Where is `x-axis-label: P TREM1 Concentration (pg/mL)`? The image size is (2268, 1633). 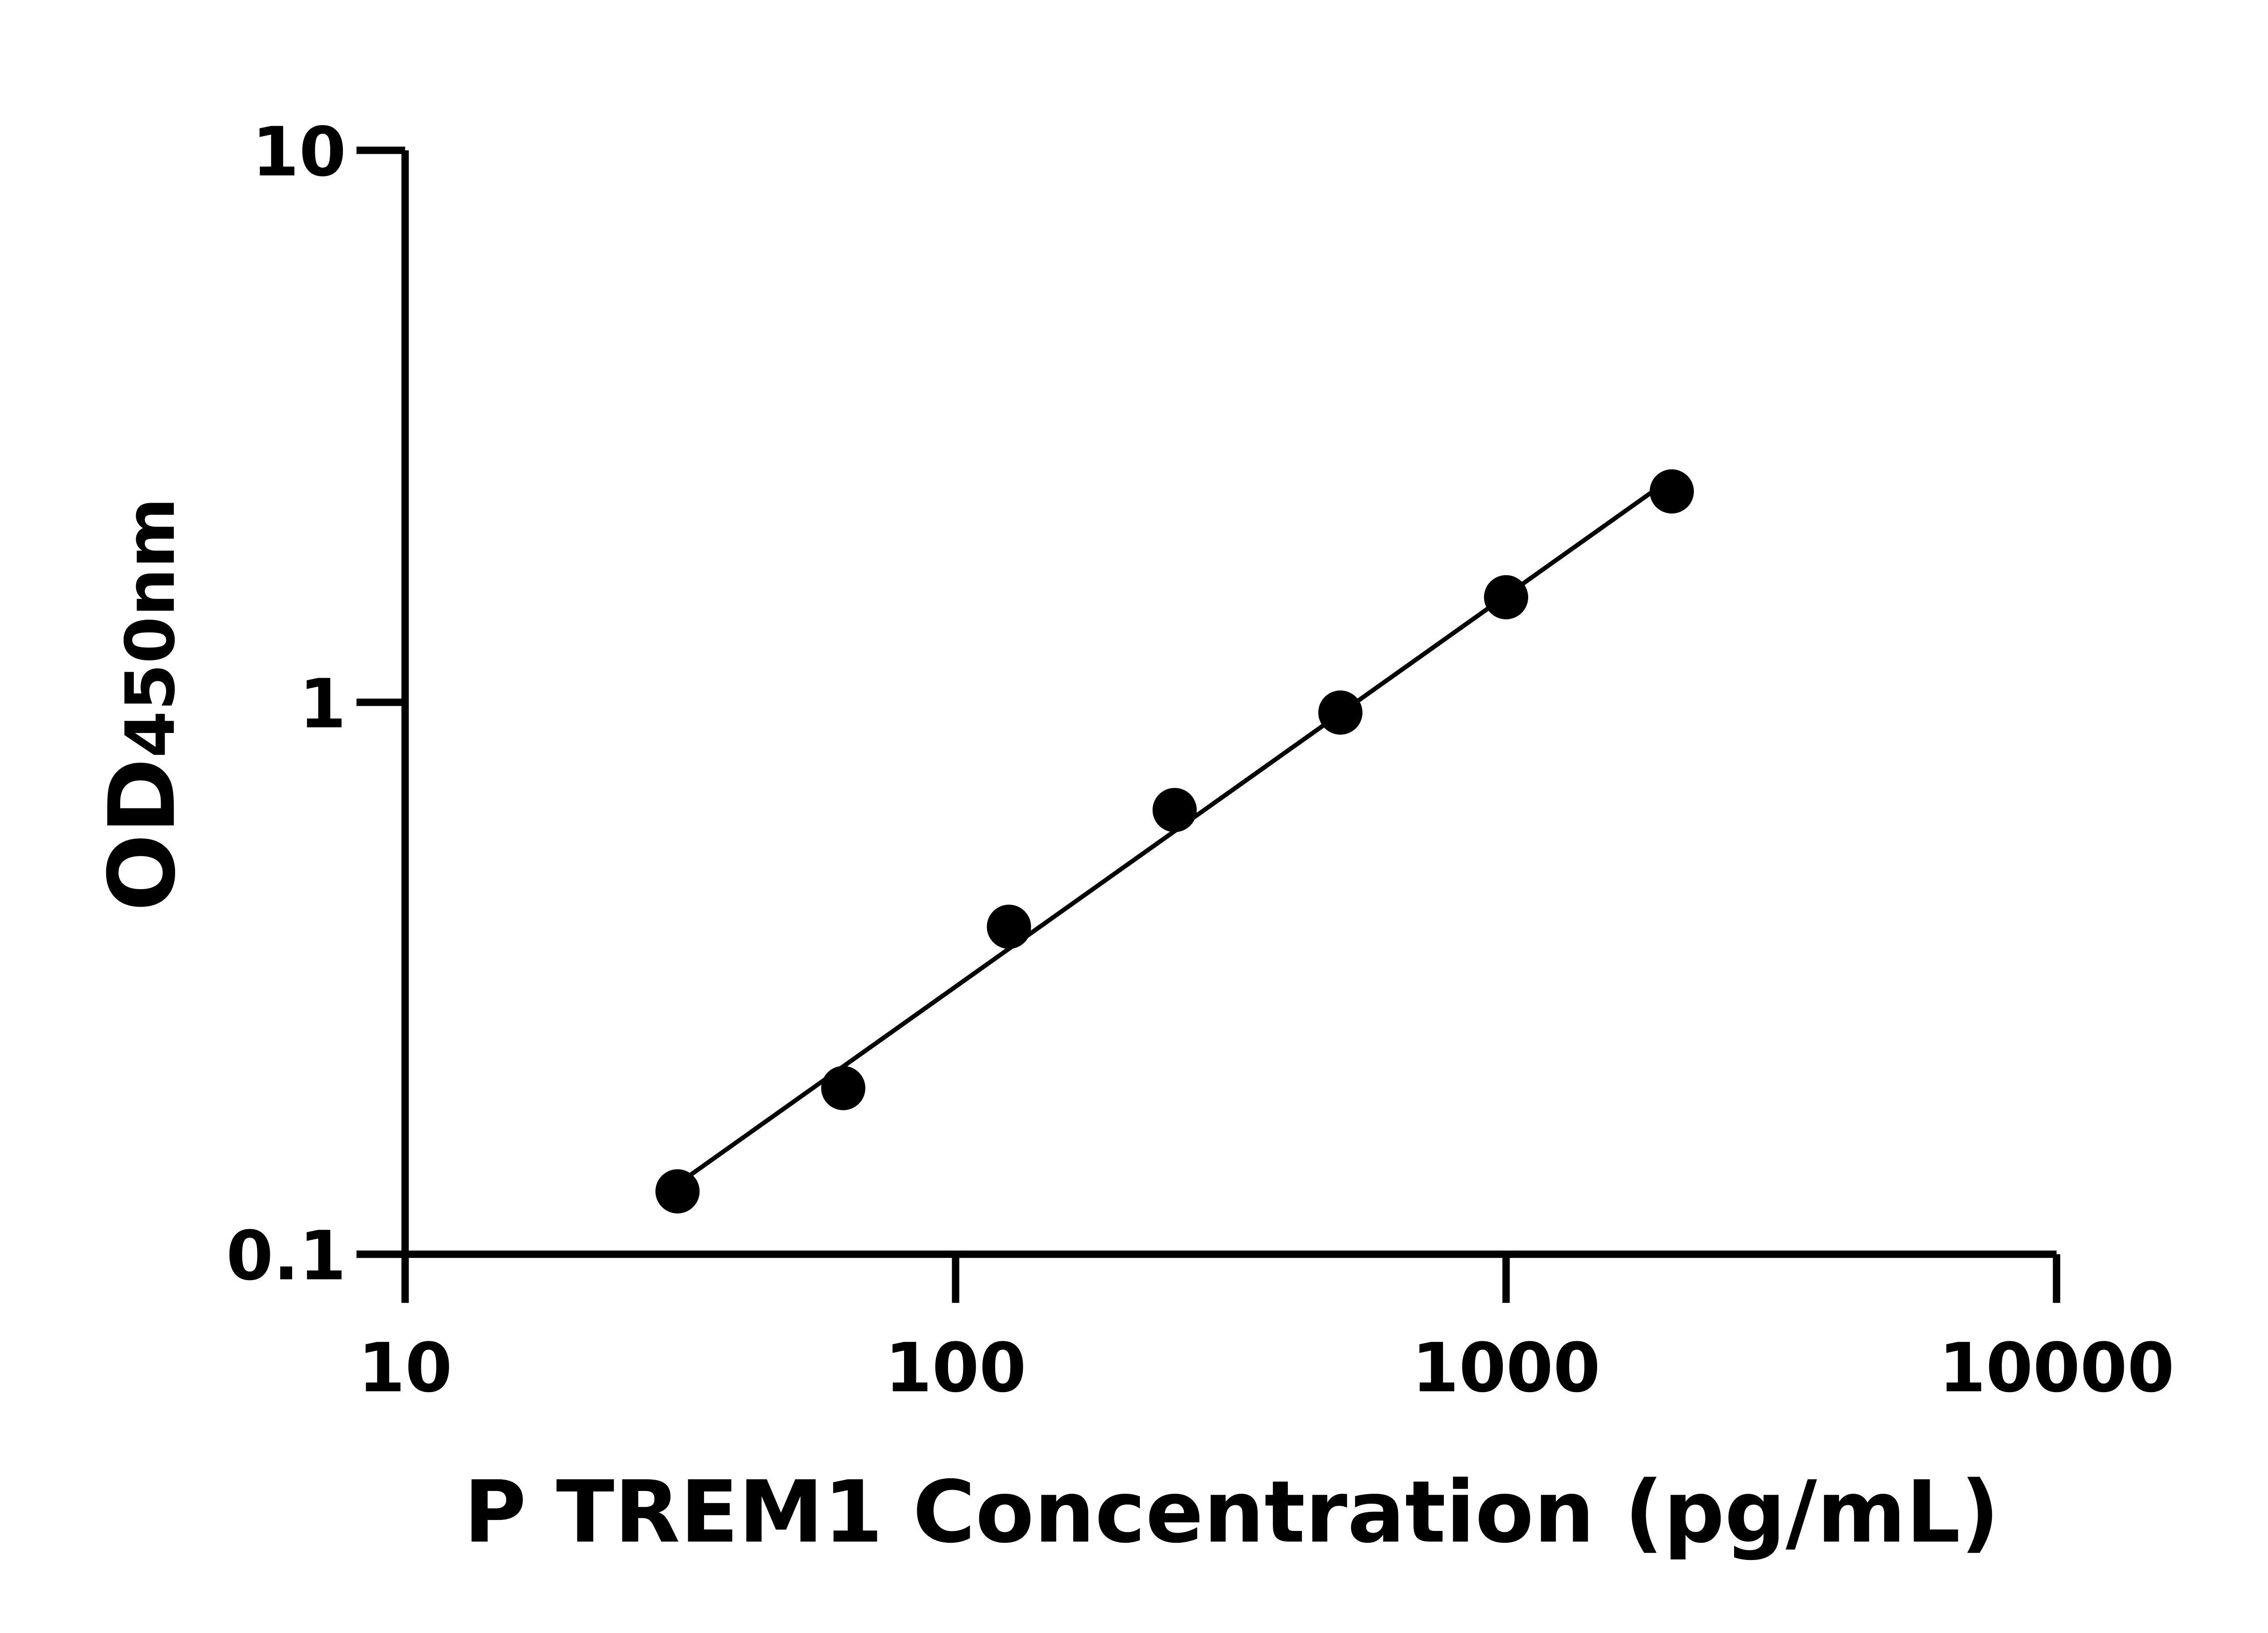
x-axis-label: P TREM1 Concentration (pg/mL) is located at coordinates (1232, 1512).